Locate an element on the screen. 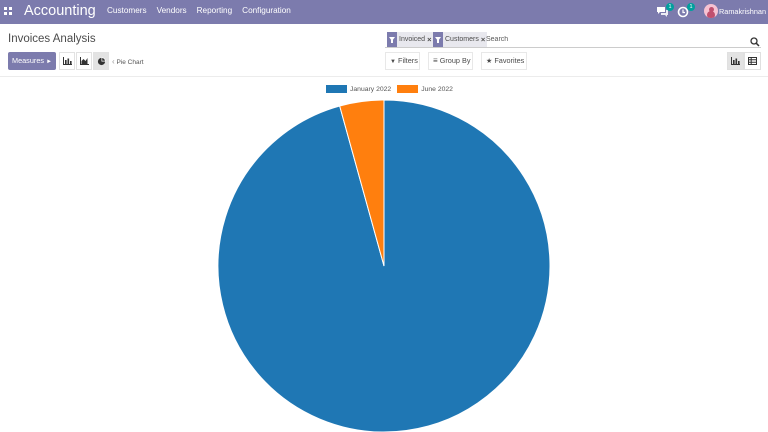  search-facet-customers: Customers × is located at coordinates (460, 39).